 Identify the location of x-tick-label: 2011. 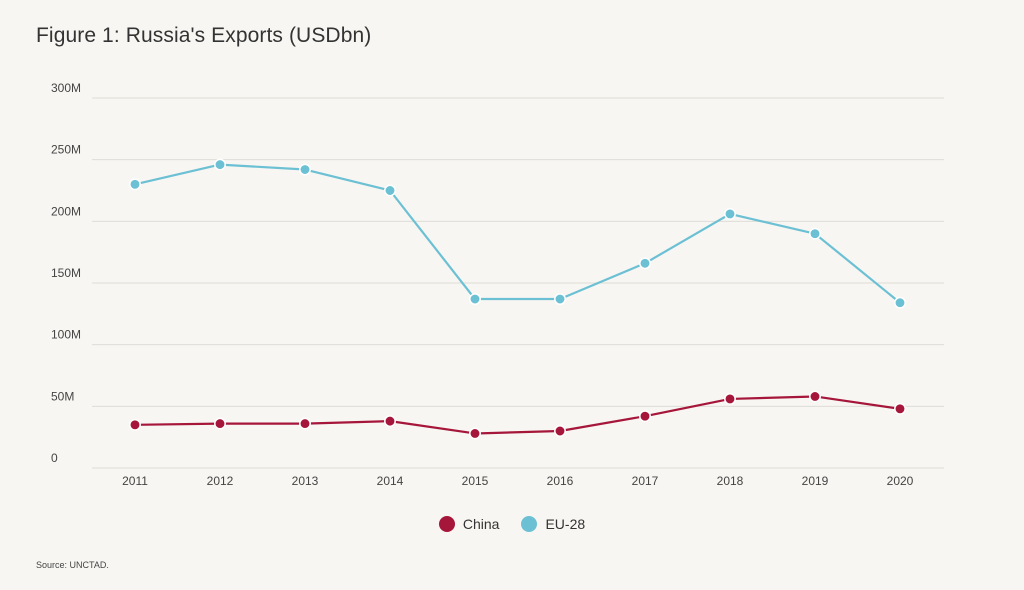
(135, 481).